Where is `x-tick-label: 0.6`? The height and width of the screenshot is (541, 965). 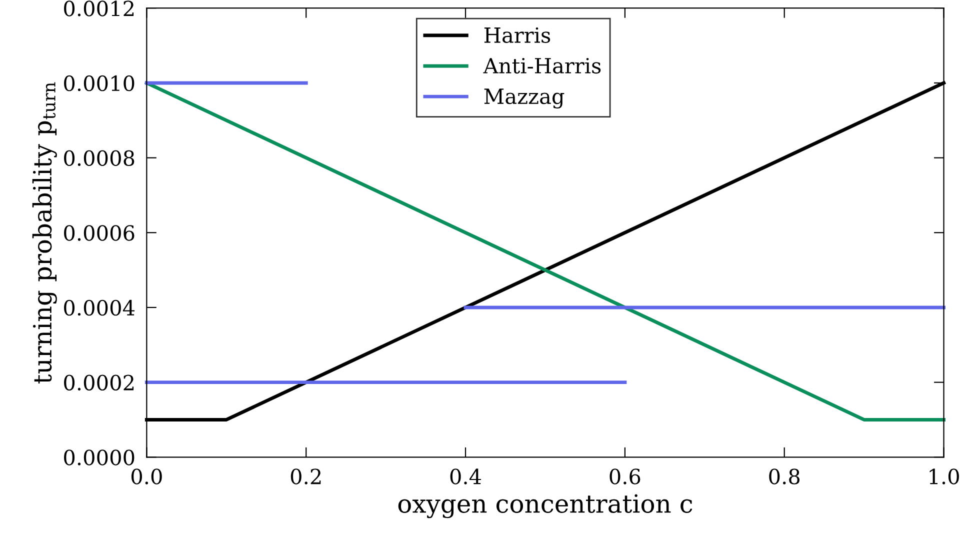
x-tick-label: 0.6 is located at coordinates (625, 476).